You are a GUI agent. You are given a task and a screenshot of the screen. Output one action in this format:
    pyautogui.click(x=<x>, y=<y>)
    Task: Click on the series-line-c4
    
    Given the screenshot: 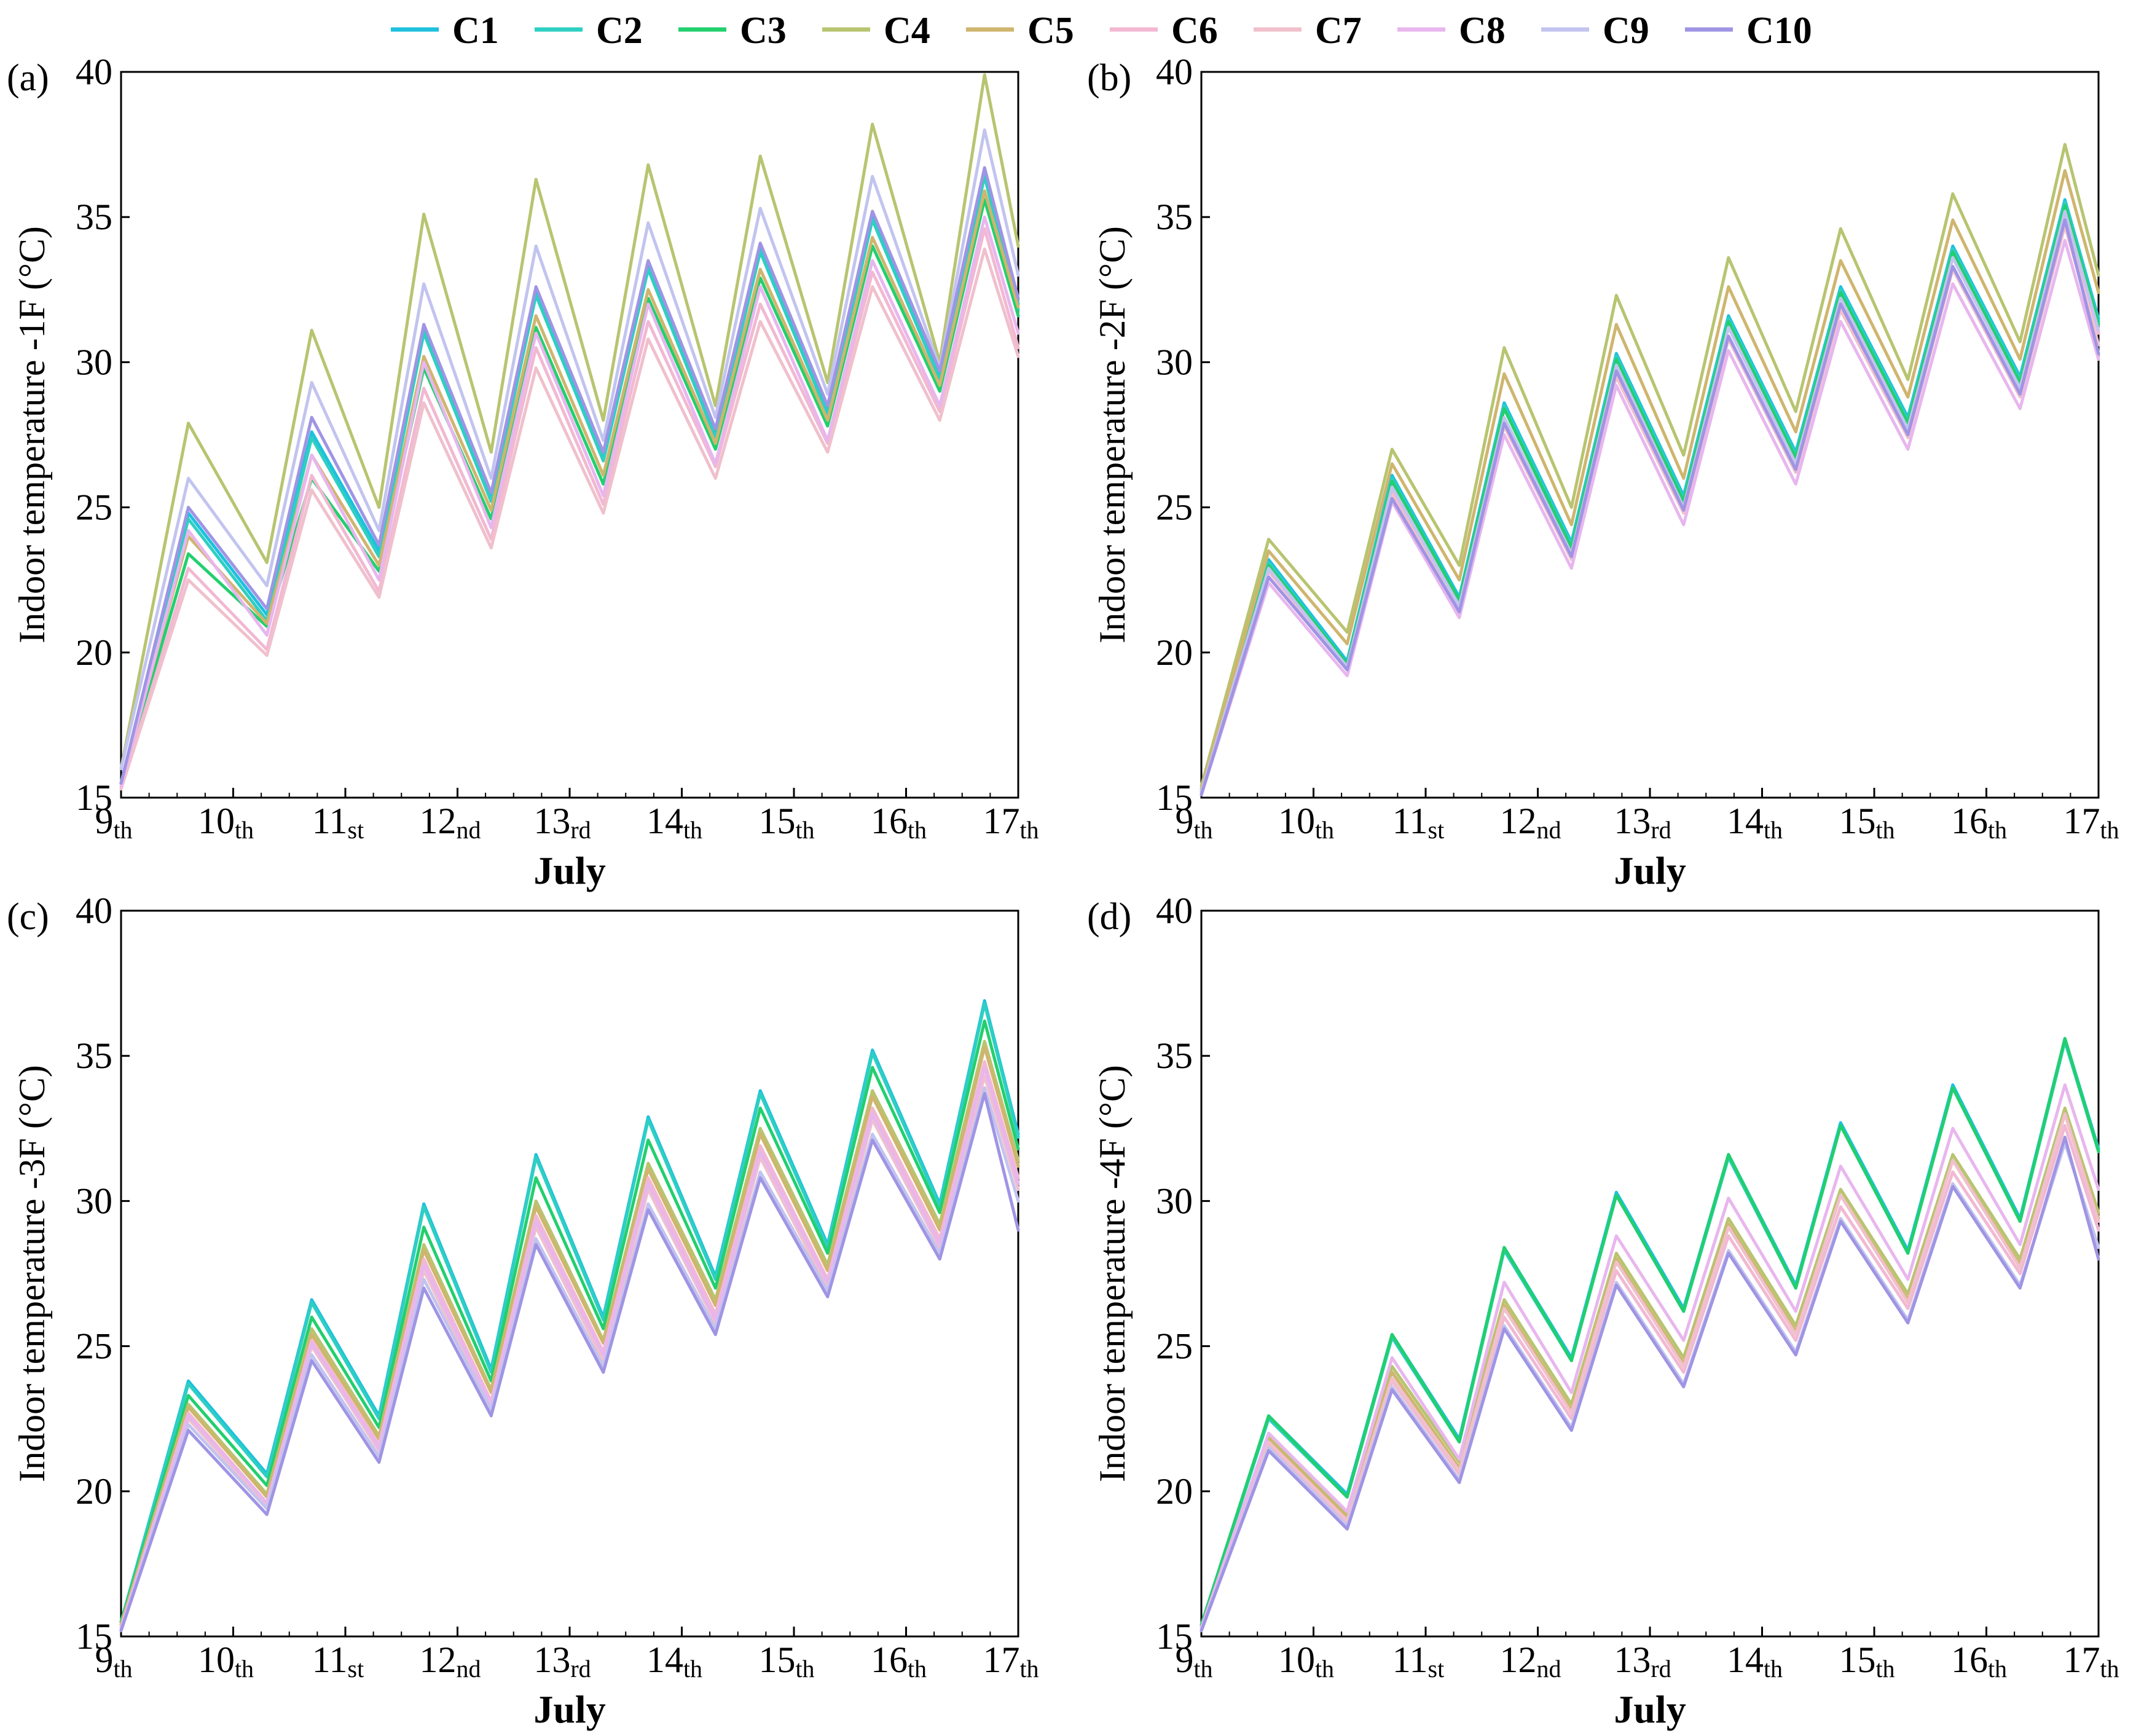 What is the action you would take?
    pyautogui.click(x=1650, y=1368)
    